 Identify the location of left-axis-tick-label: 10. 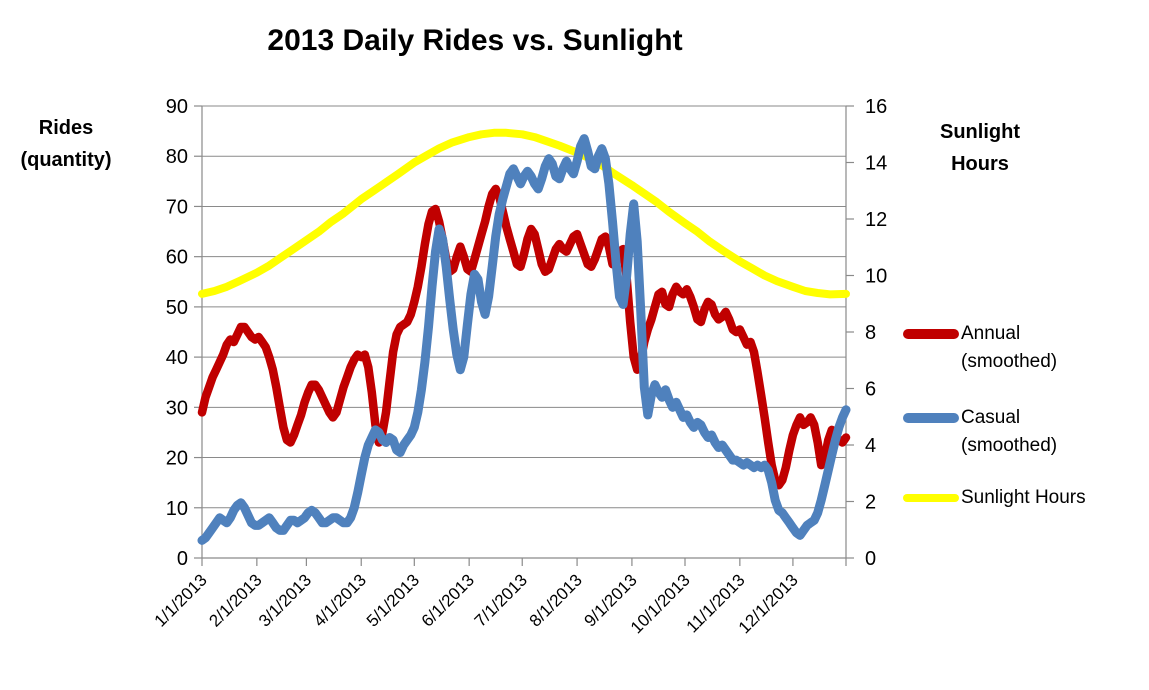
(177, 509).